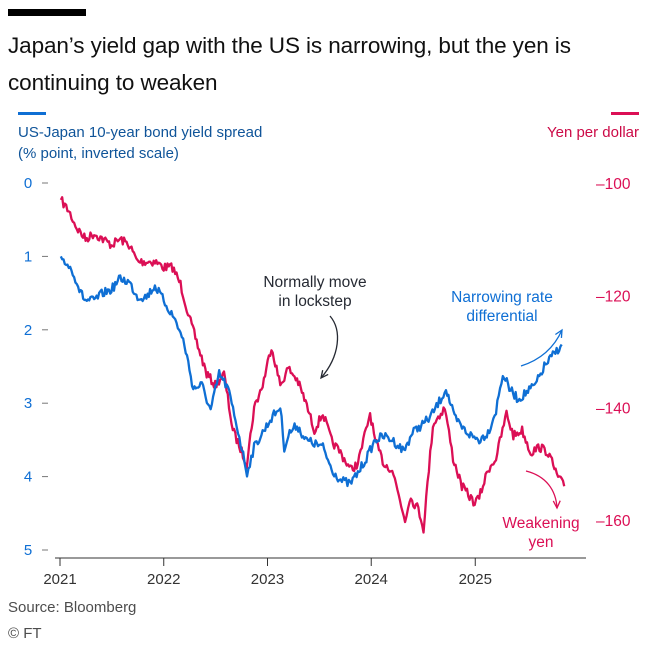 The image size is (657, 652). Describe the element at coordinates (314, 282) in the screenshot. I see `annotation-text: Normally move` at that location.